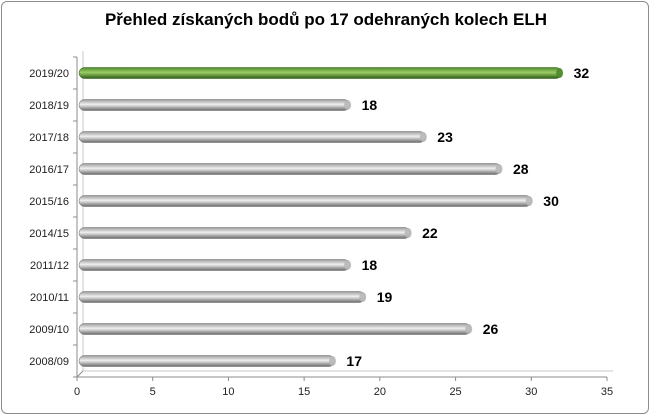  Describe the element at coordinates (430, 233) in the screenshot. I see `data-label: 22` at that location.